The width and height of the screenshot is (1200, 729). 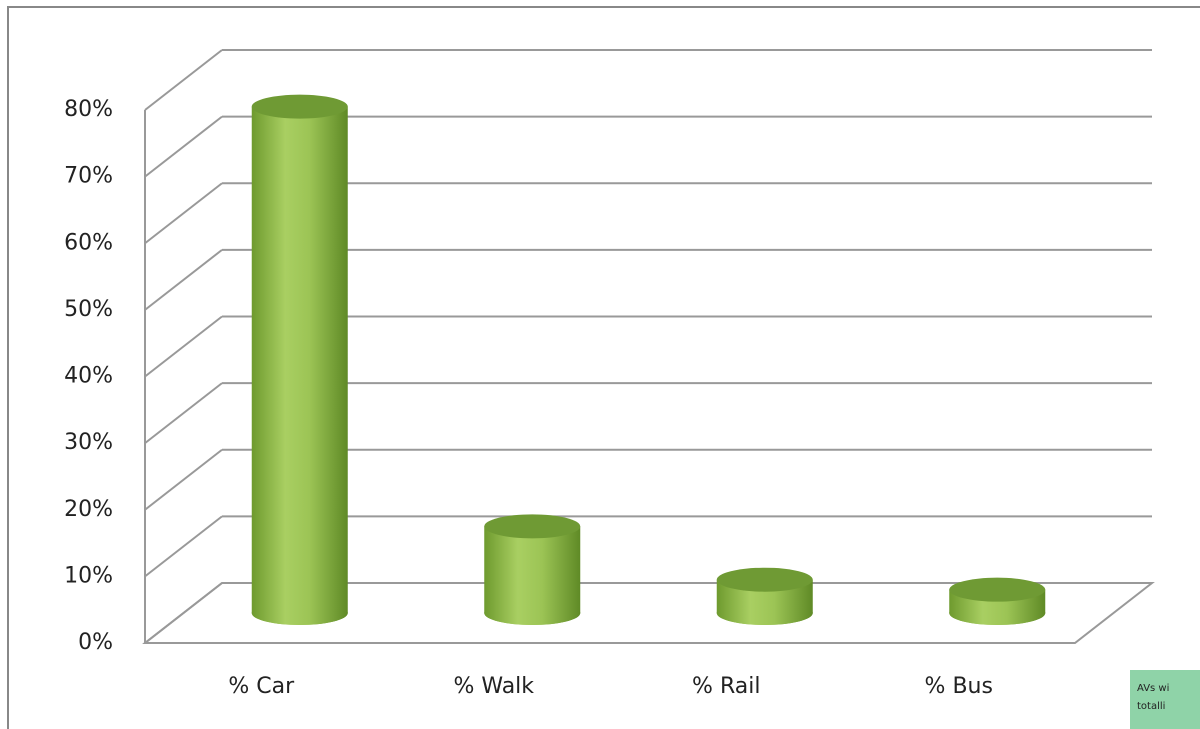 I want to click on y-tick-label: 80%, so click(x=88, y=109).